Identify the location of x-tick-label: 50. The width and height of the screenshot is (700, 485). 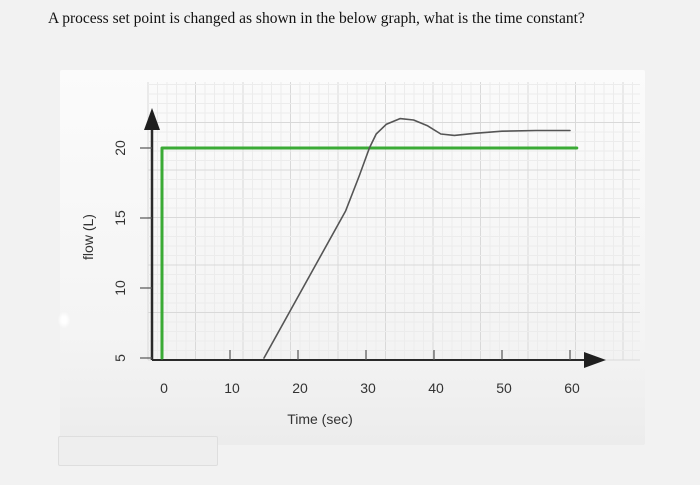
(504, 388).